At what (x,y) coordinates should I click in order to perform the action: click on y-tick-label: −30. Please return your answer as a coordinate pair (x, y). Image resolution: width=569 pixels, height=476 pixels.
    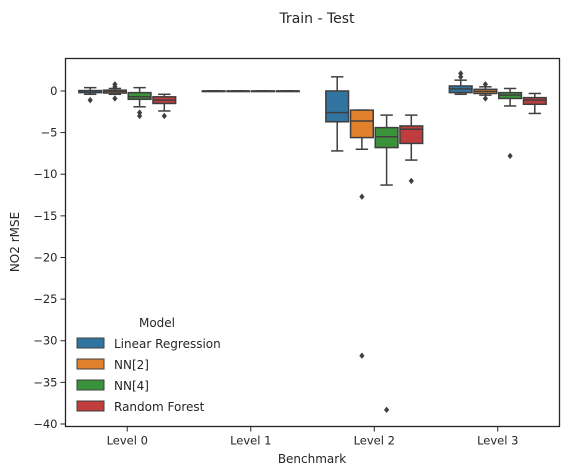
    Looking at the image, I should click on (45, 341).